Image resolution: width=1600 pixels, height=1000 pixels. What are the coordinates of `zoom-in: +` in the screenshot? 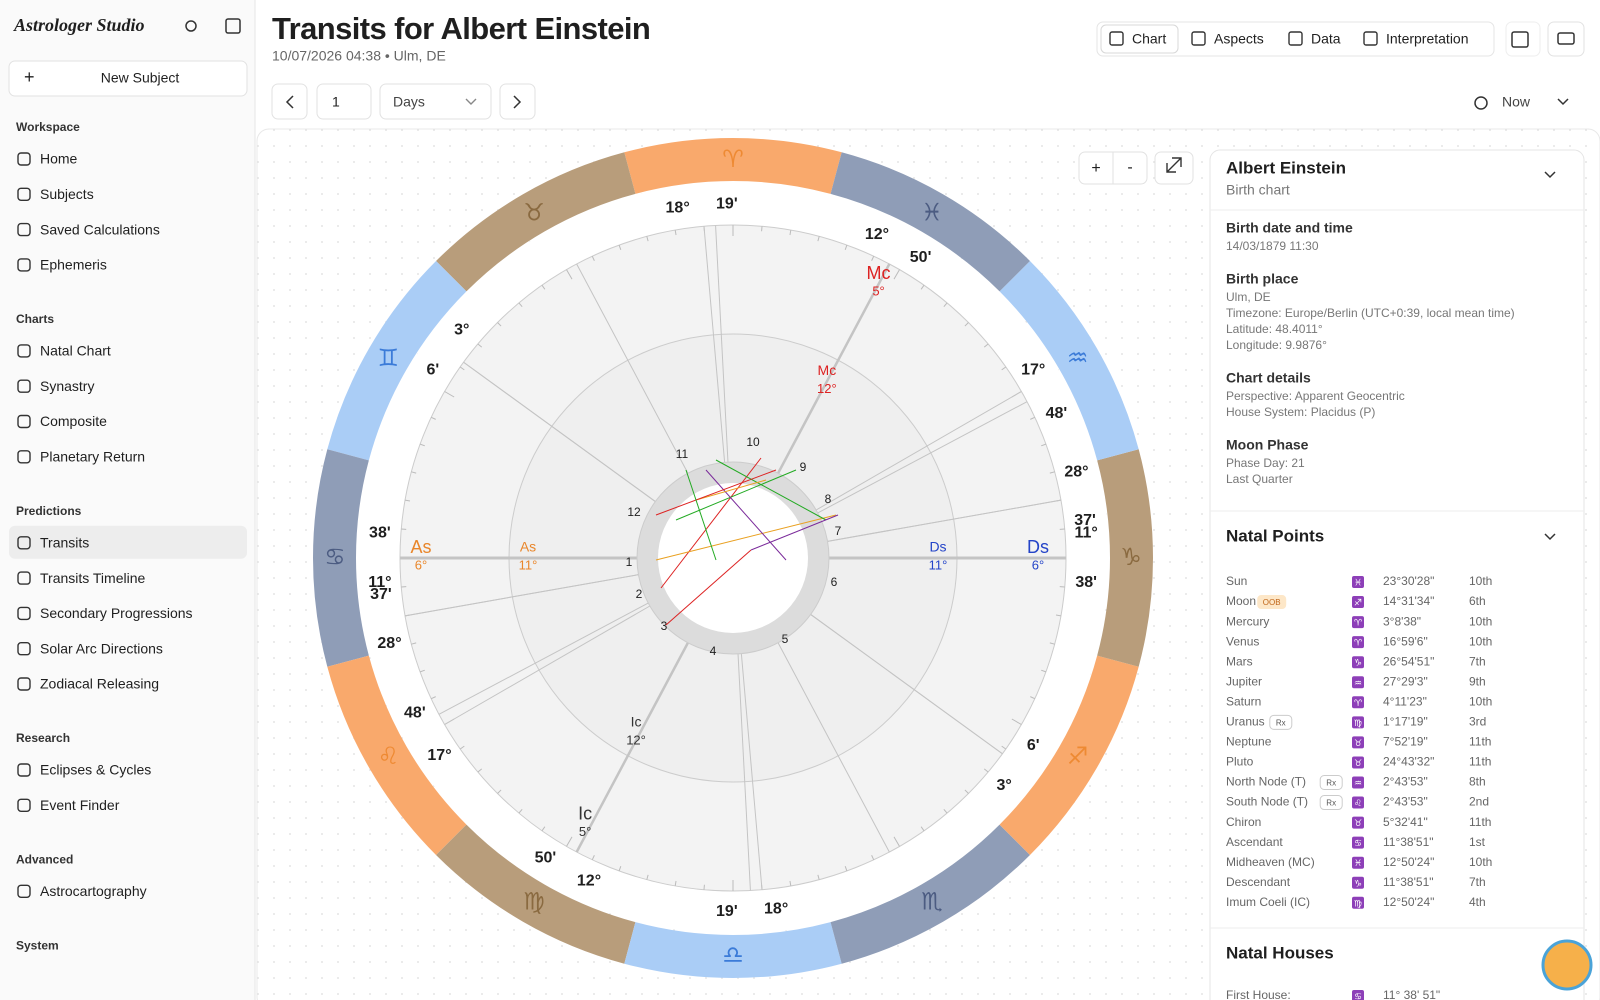 It's located at (1095, 168).